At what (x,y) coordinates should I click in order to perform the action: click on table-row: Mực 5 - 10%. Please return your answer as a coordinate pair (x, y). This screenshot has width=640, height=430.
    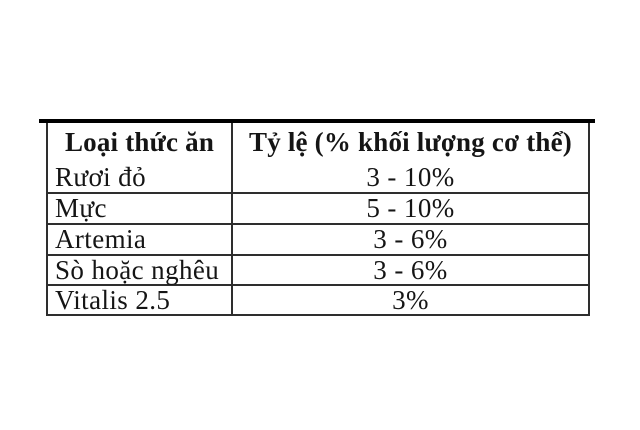
    Looking at the image, I should click on (318, 209).